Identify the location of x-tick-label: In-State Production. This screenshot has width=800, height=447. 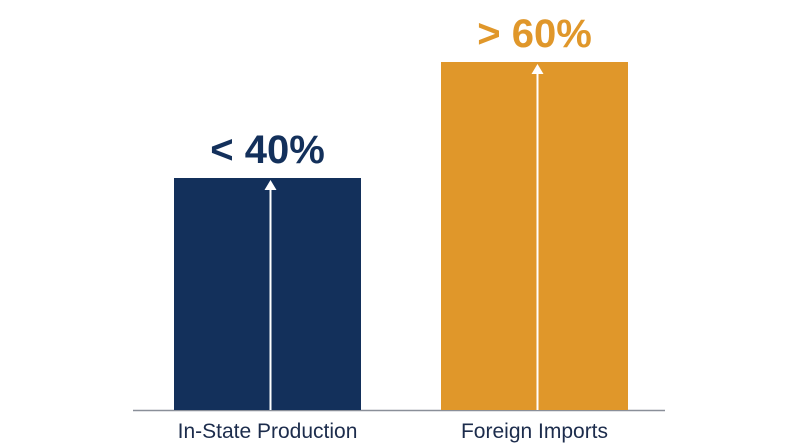
(268, 431).